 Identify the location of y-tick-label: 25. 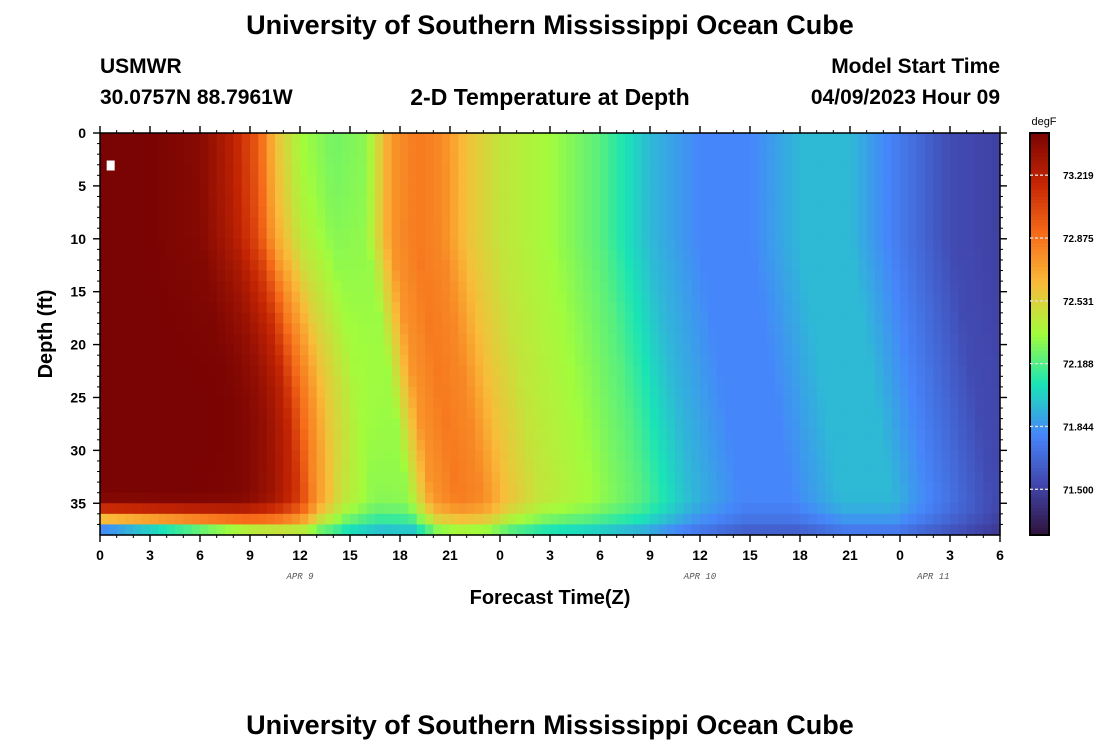
(78, 397).